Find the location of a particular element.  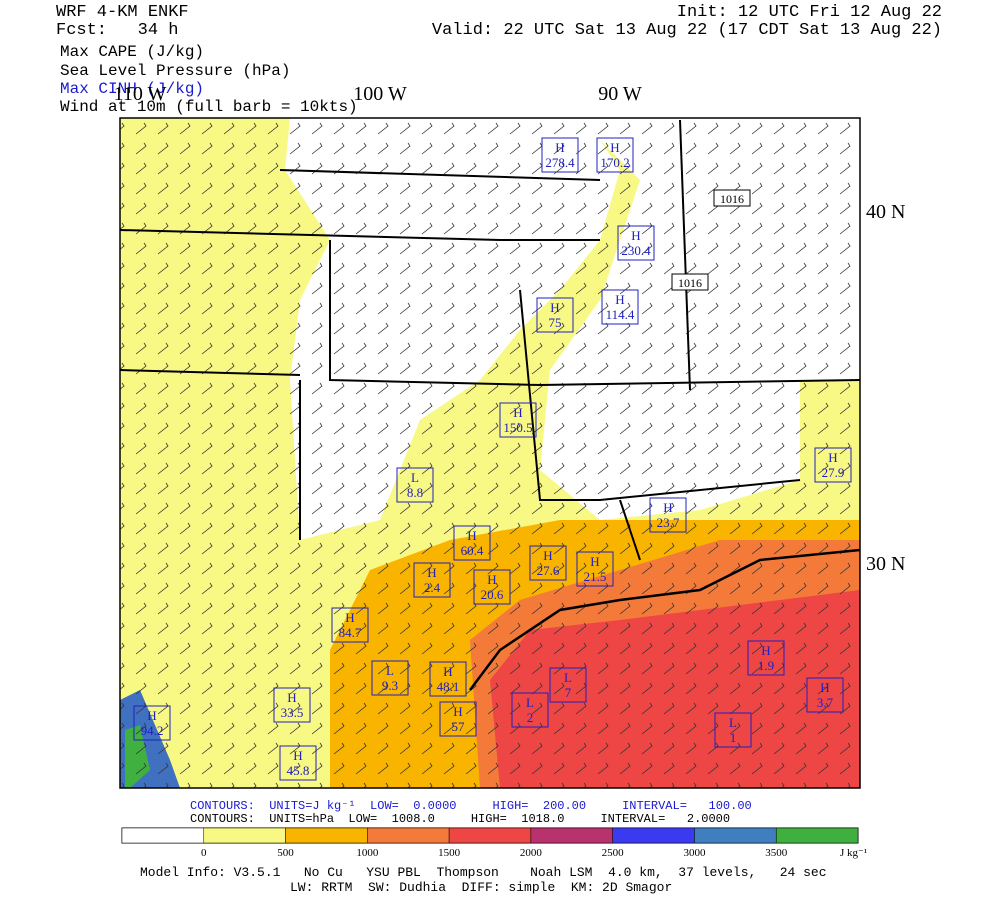

marker-value: 1.9 is located at coordinates (766, 665).